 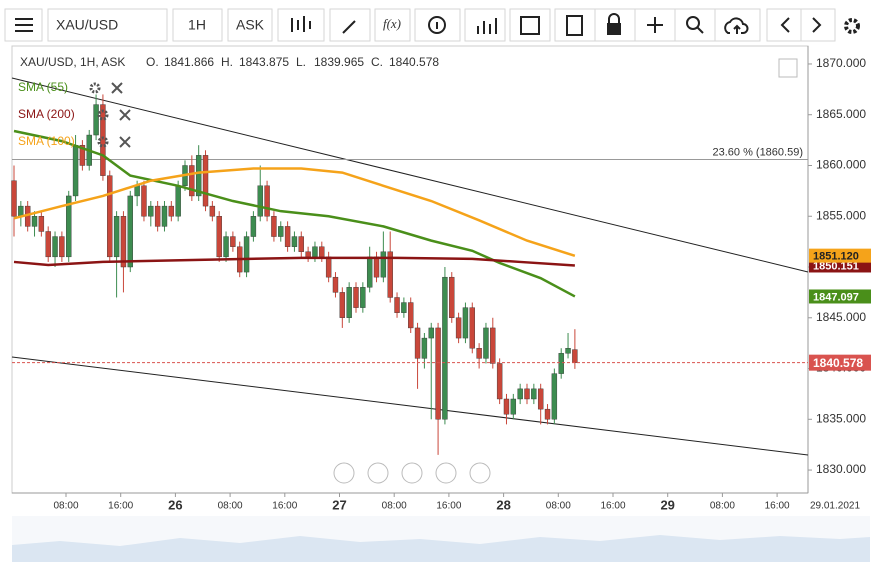 I want to click on y-tick-label: 1830.000, so click(x=841, y=469).